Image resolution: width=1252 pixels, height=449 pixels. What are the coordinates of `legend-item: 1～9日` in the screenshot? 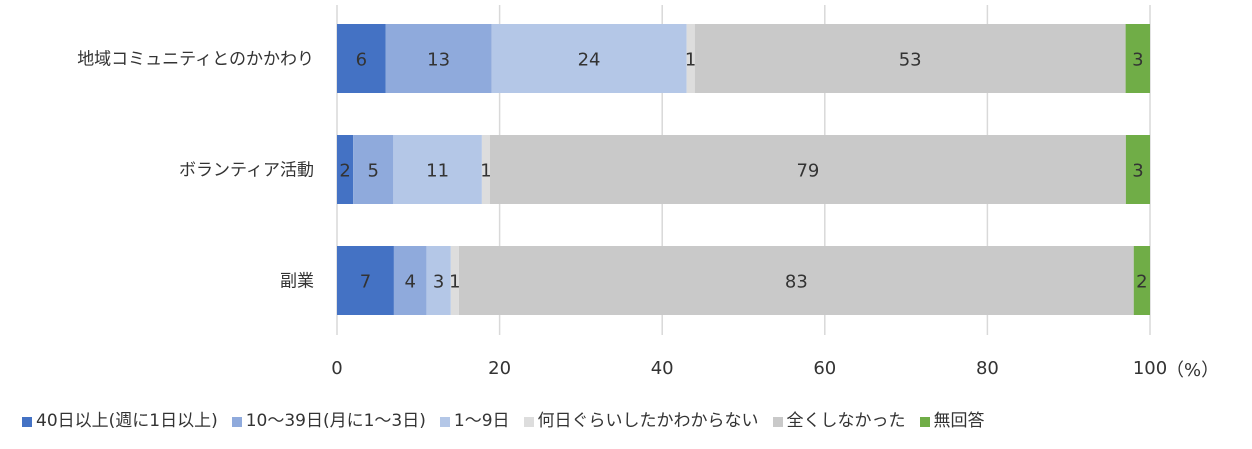 It's located at (474, 418).